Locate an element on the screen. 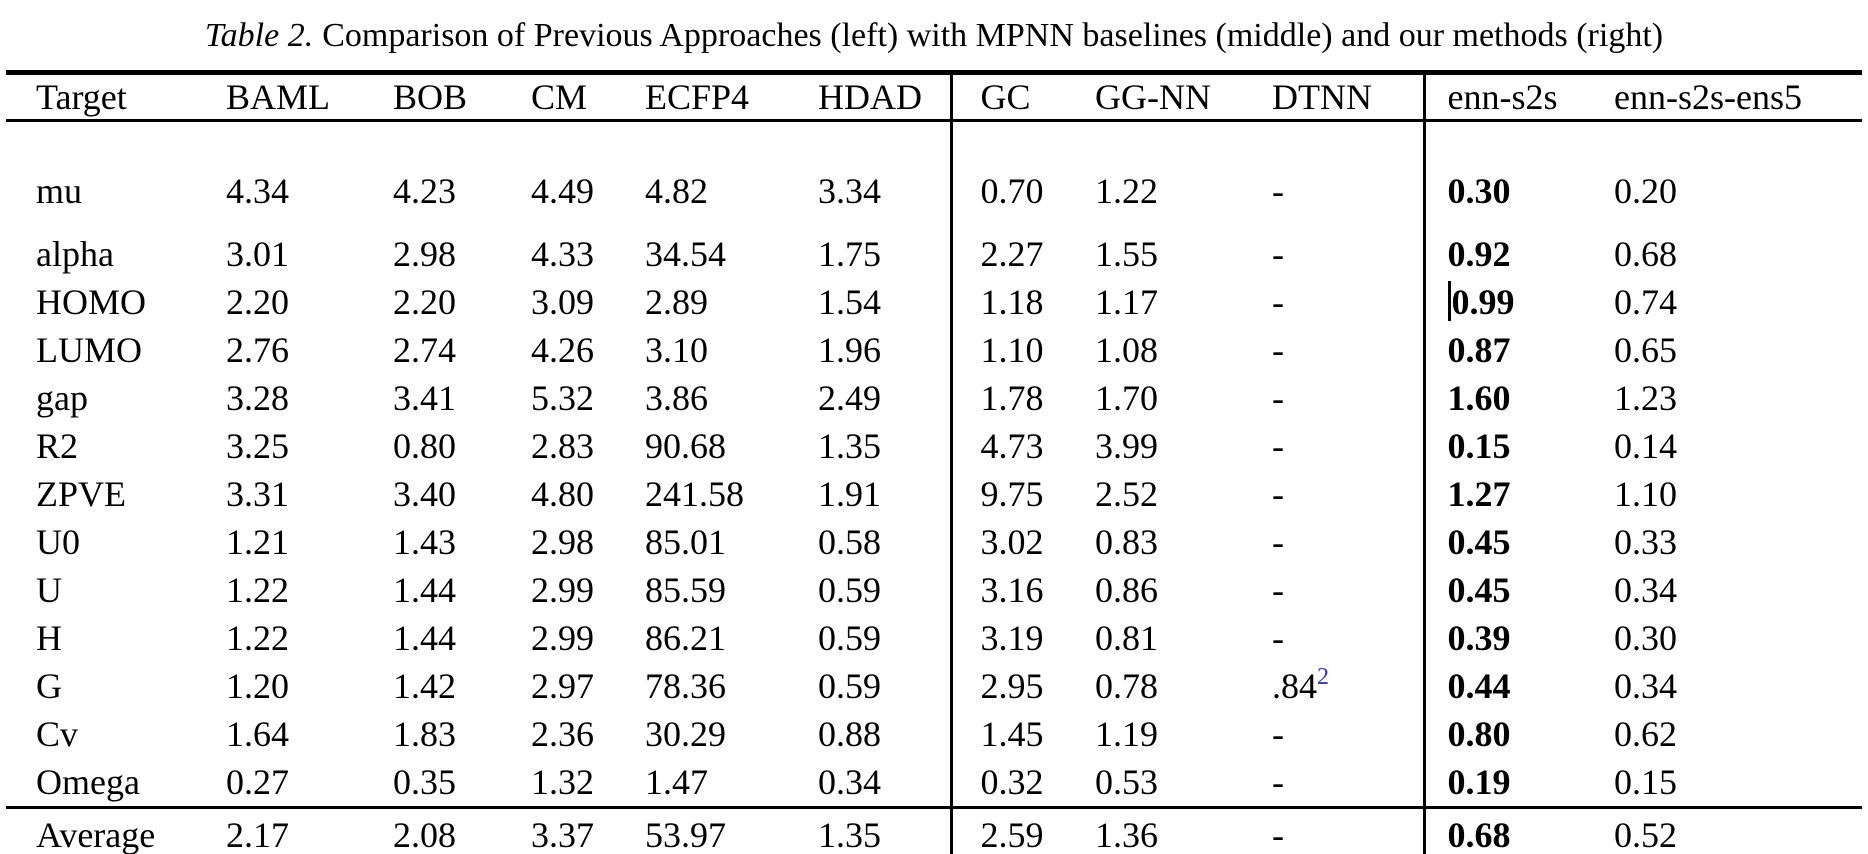  table-cell: 2.27 is located at coordinates (1022, 254).